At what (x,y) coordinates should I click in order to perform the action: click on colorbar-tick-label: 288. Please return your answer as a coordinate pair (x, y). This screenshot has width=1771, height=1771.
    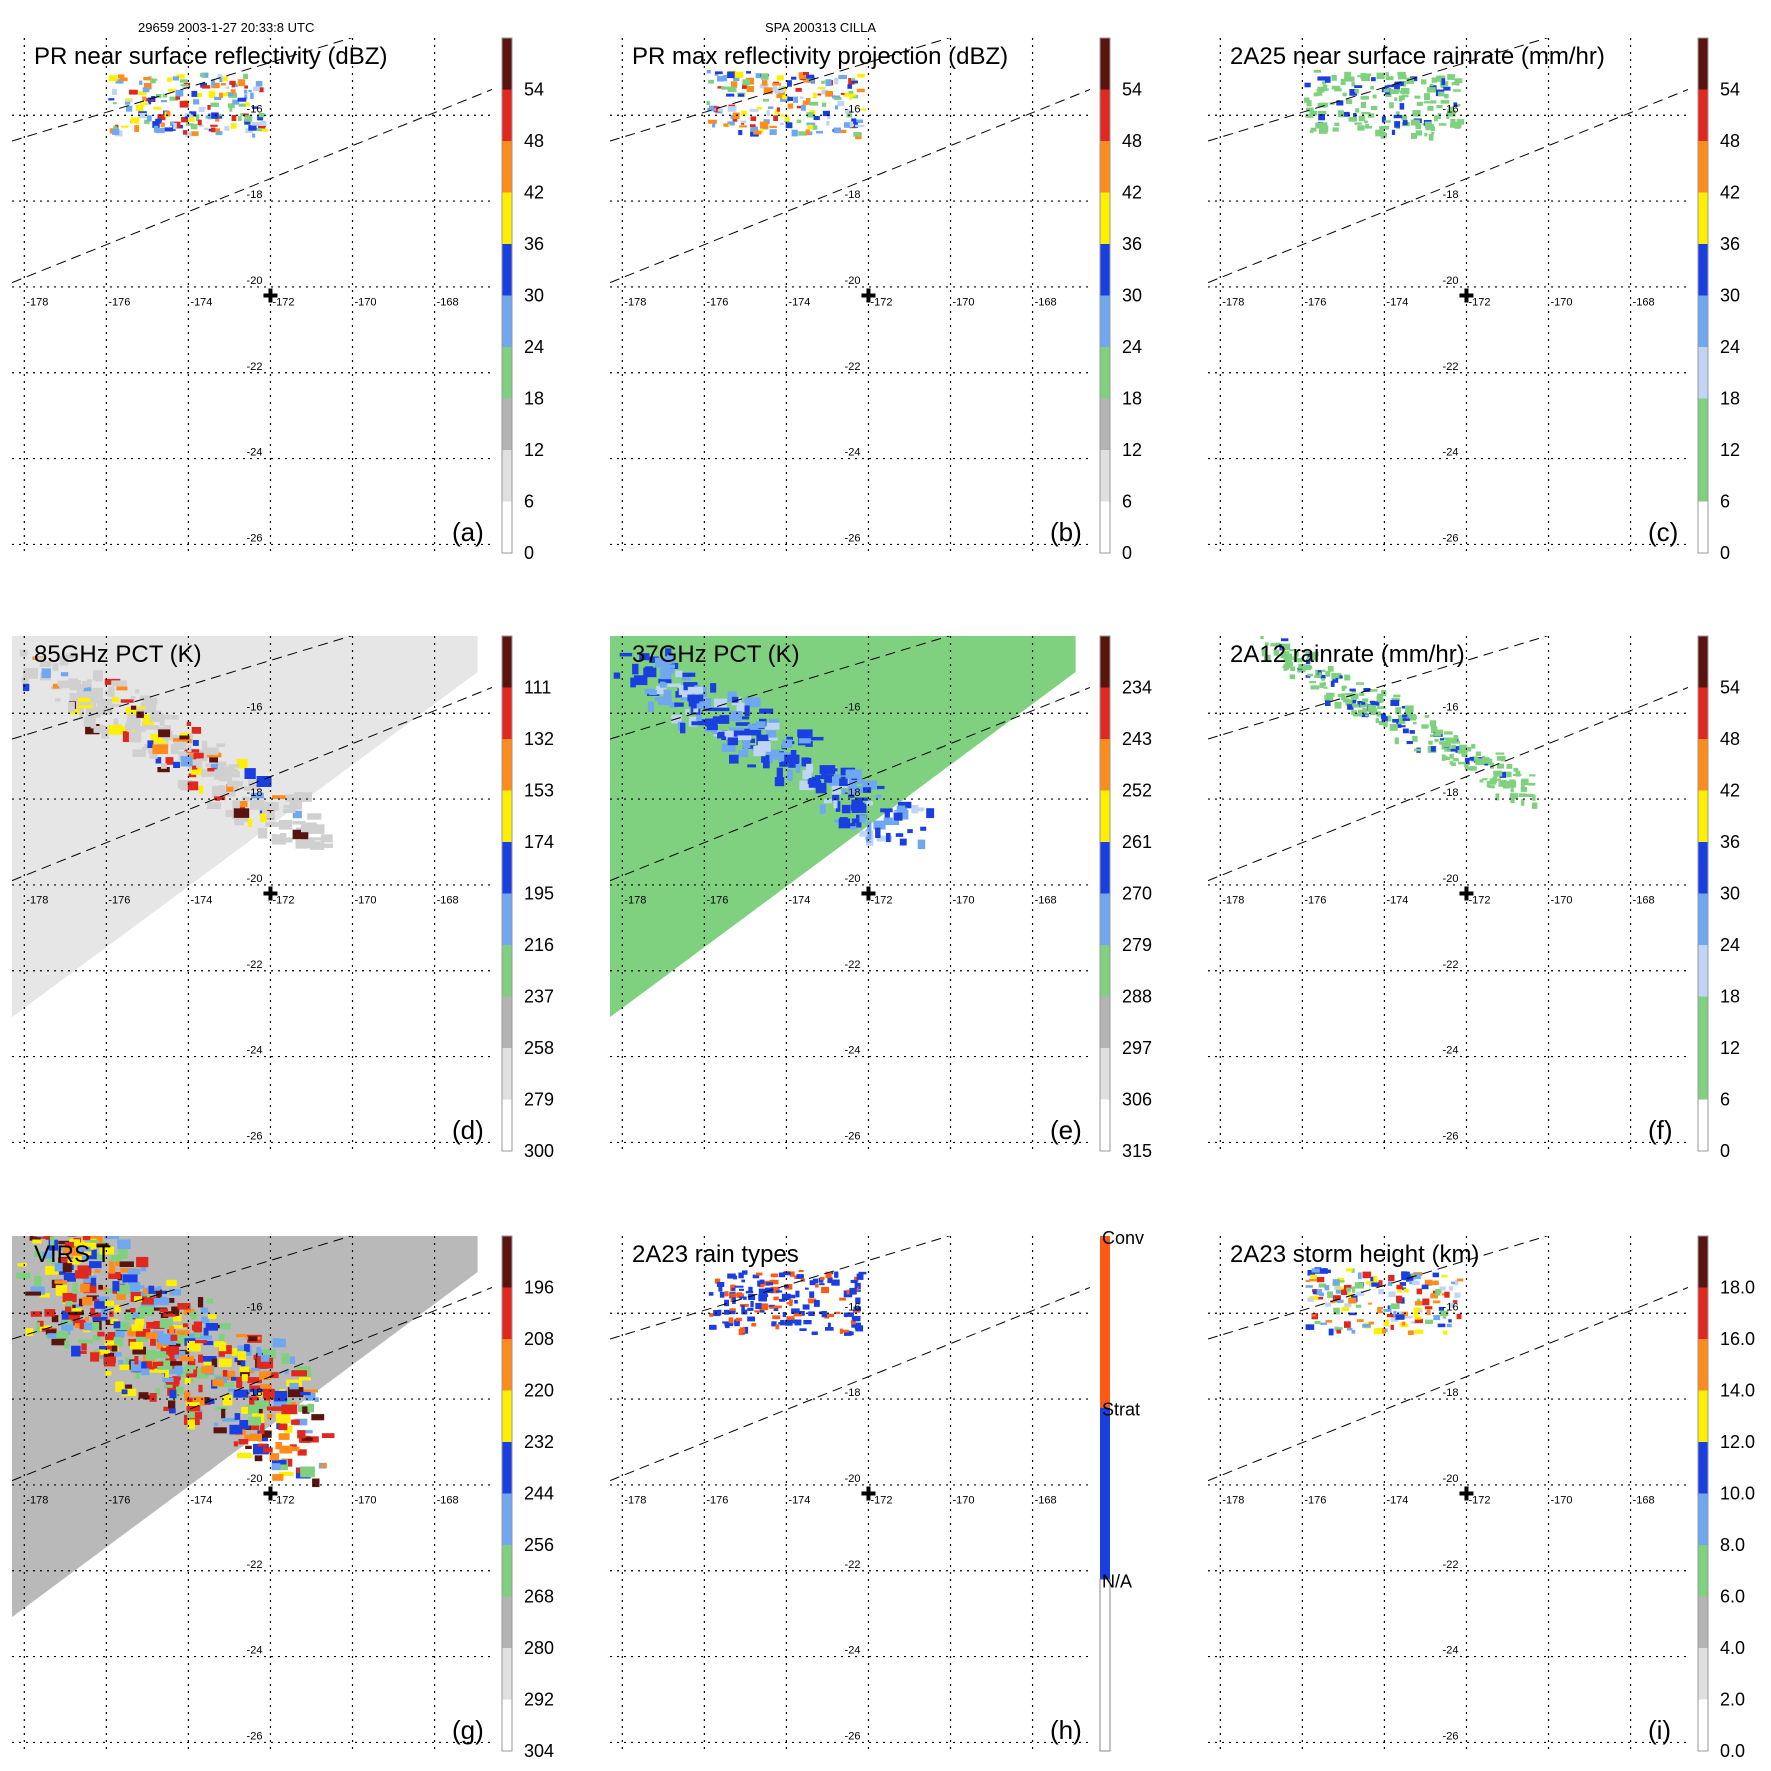
    Looking at the image, I should click on (1137, 997).